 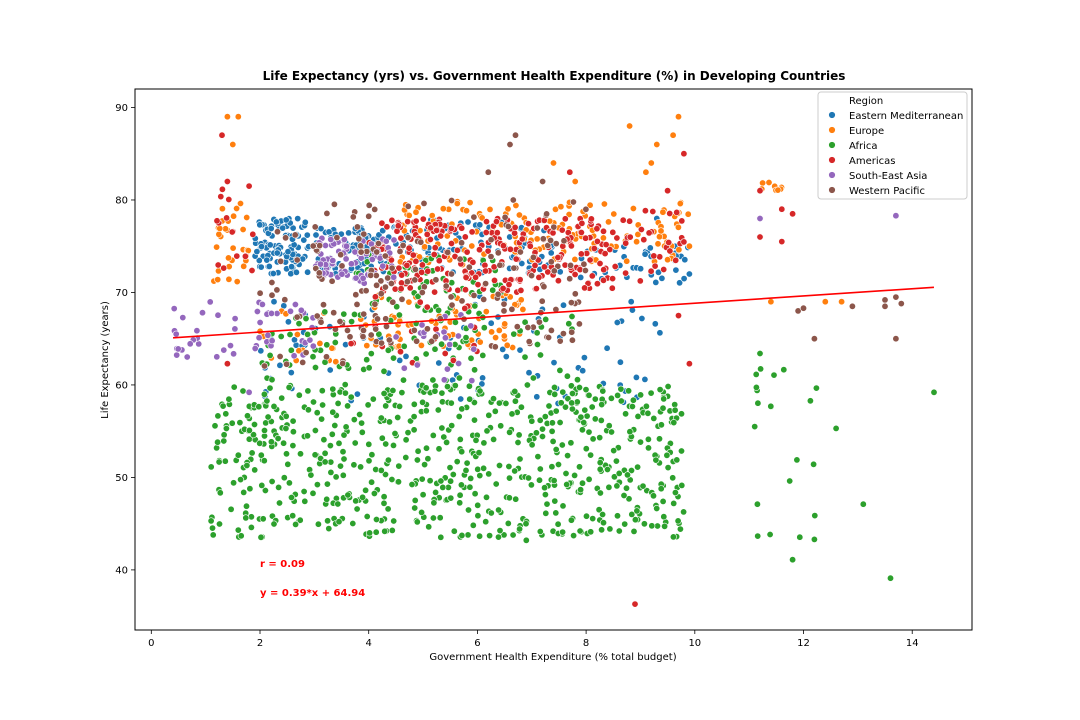 What do you see at coordinates (553, 312) in the screenshot?
I see `trend-line-group` at bounding box center [553, 312].